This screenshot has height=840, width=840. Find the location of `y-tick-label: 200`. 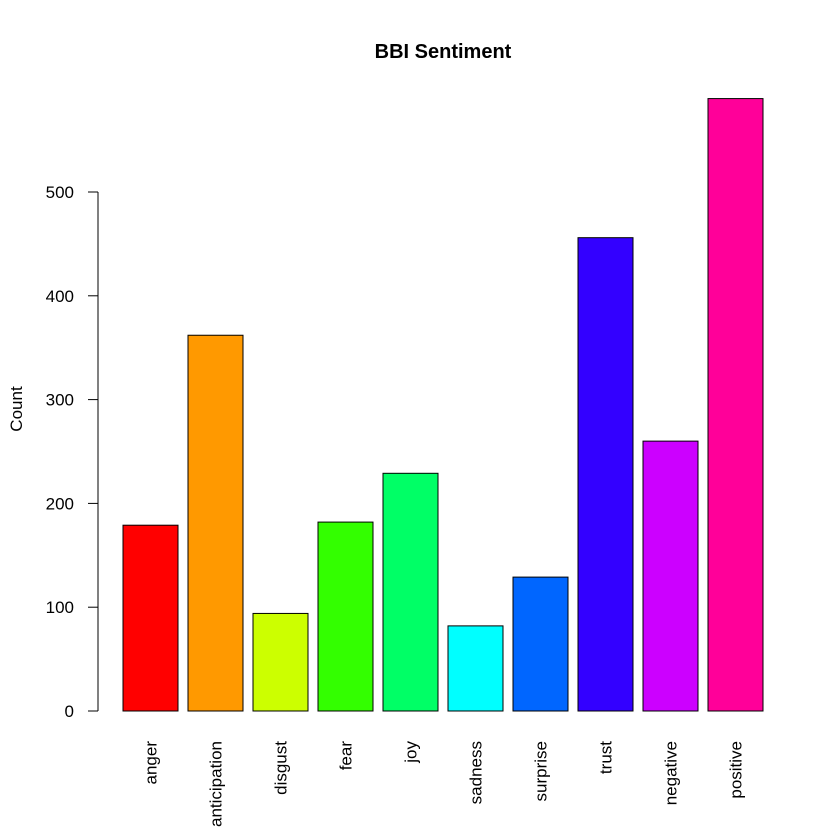

y-tick-label: 200 is located at coordinates (60, 503).